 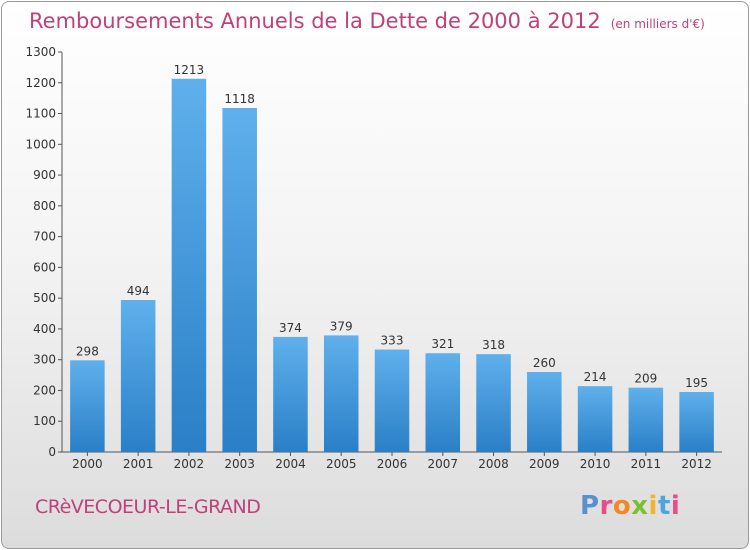 What do you see at coordinates (493, 464) in the screenshot?
I see `x-tick-label: 2008` at bounding box center [493, 464].